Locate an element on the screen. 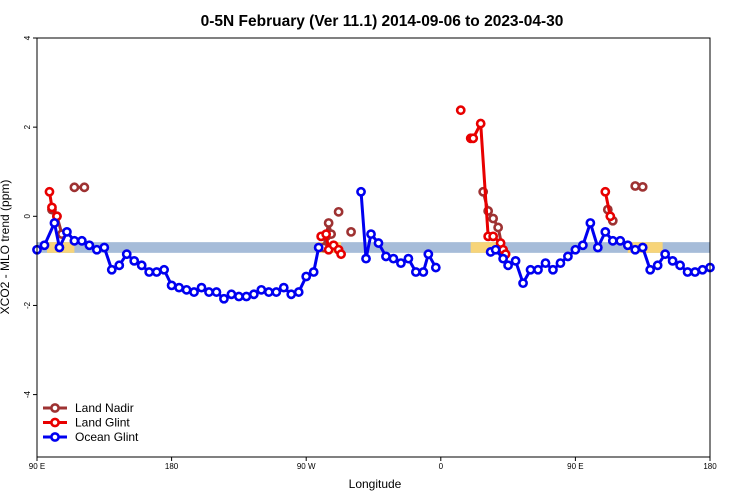  legend-marker-land-glint is located at coordinates (55, 422).